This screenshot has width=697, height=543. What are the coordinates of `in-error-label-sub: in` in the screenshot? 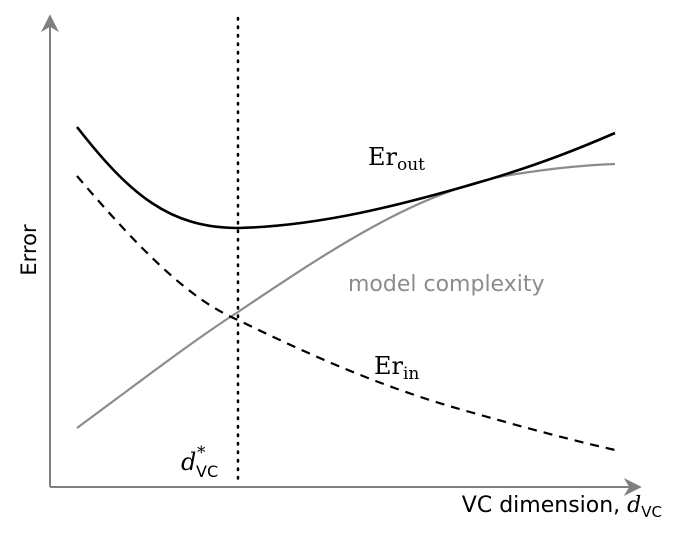 It's located at (411, 374).